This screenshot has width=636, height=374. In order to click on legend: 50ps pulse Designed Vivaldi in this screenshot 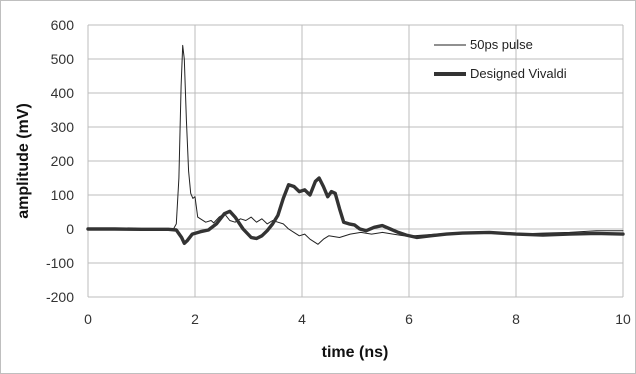, I will do `click(500, 59)`.